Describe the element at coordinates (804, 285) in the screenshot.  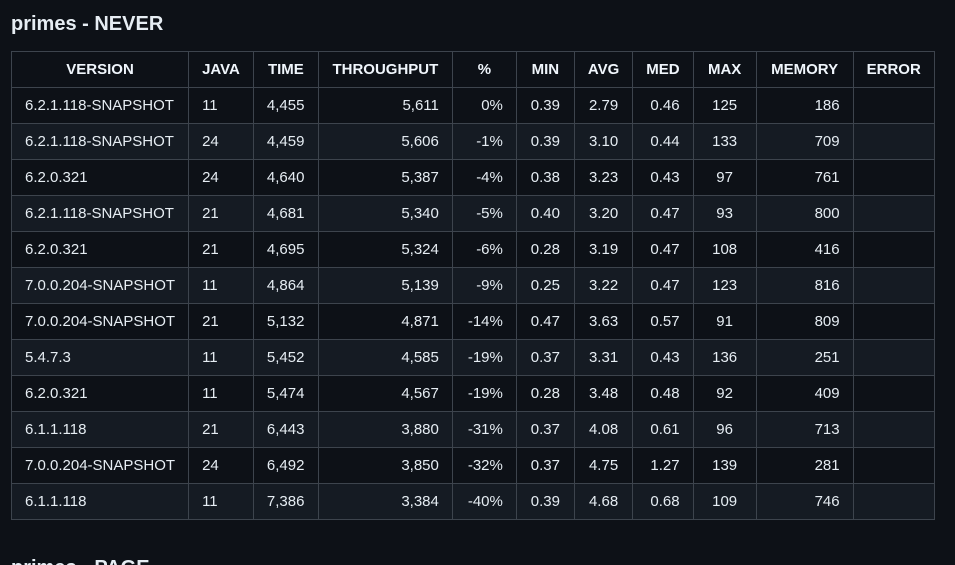
I see `cell-memory: 816` at that location.